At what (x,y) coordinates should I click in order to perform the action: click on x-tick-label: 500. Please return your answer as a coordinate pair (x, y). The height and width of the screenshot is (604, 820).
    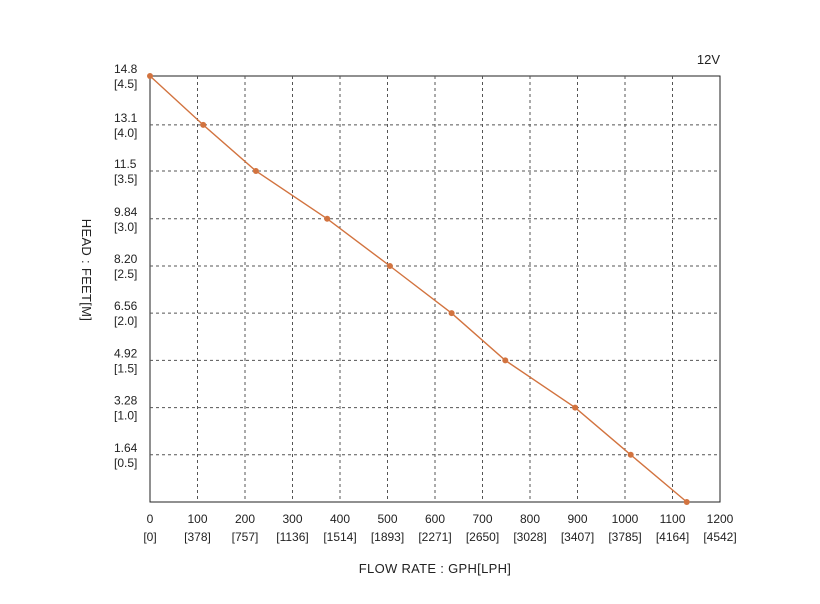
    Looking at the image, I should click on (387, 519).